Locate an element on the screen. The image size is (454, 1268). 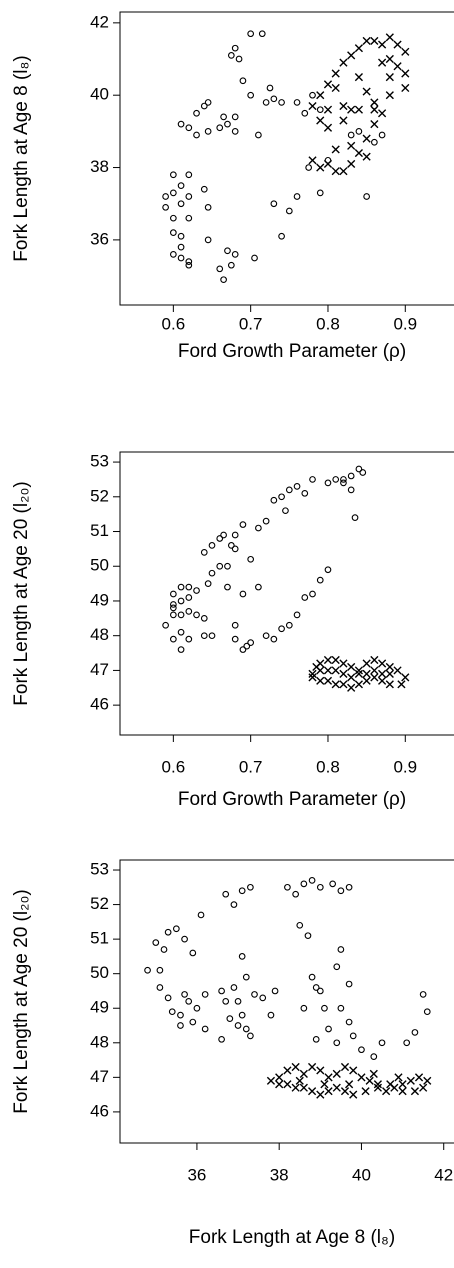
y-tick-label: 47 is located at coordinates (99, 1076).